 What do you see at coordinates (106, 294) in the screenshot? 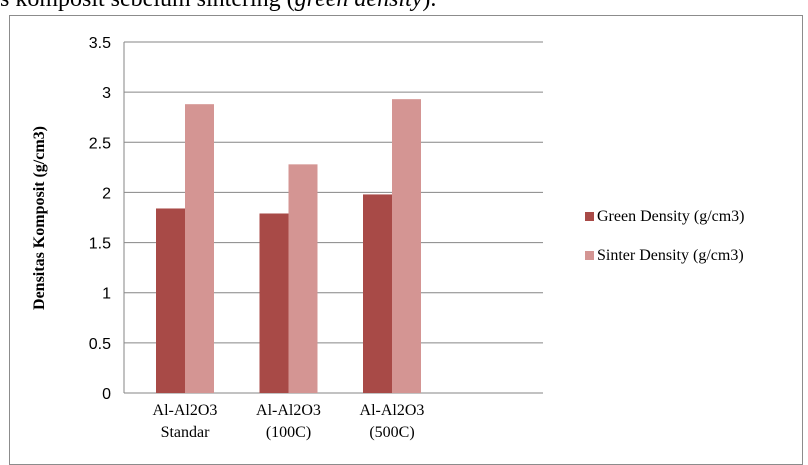
I see `y-tick-label: 1` at bounding box center [106, 294].